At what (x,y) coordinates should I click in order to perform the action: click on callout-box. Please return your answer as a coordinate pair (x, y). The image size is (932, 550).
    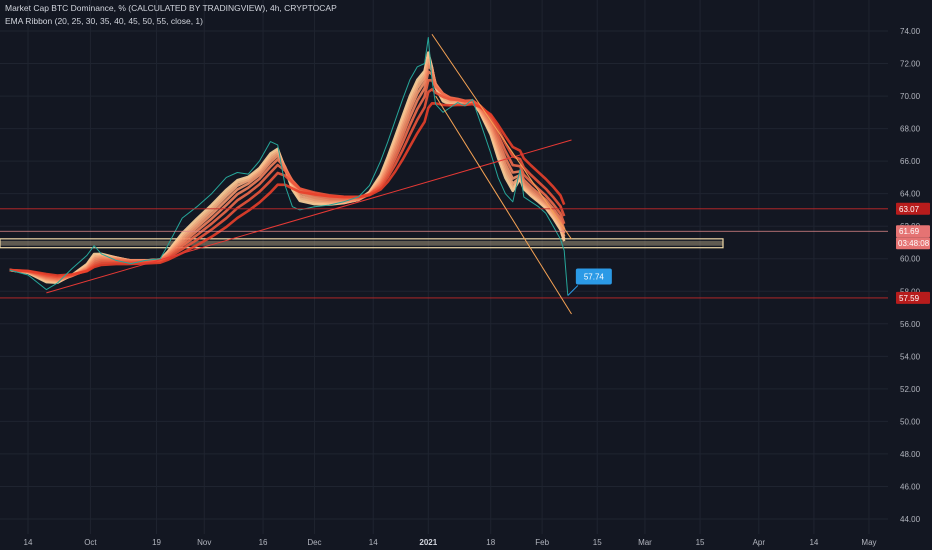
    Looking at the image, I should click on (593, 276).